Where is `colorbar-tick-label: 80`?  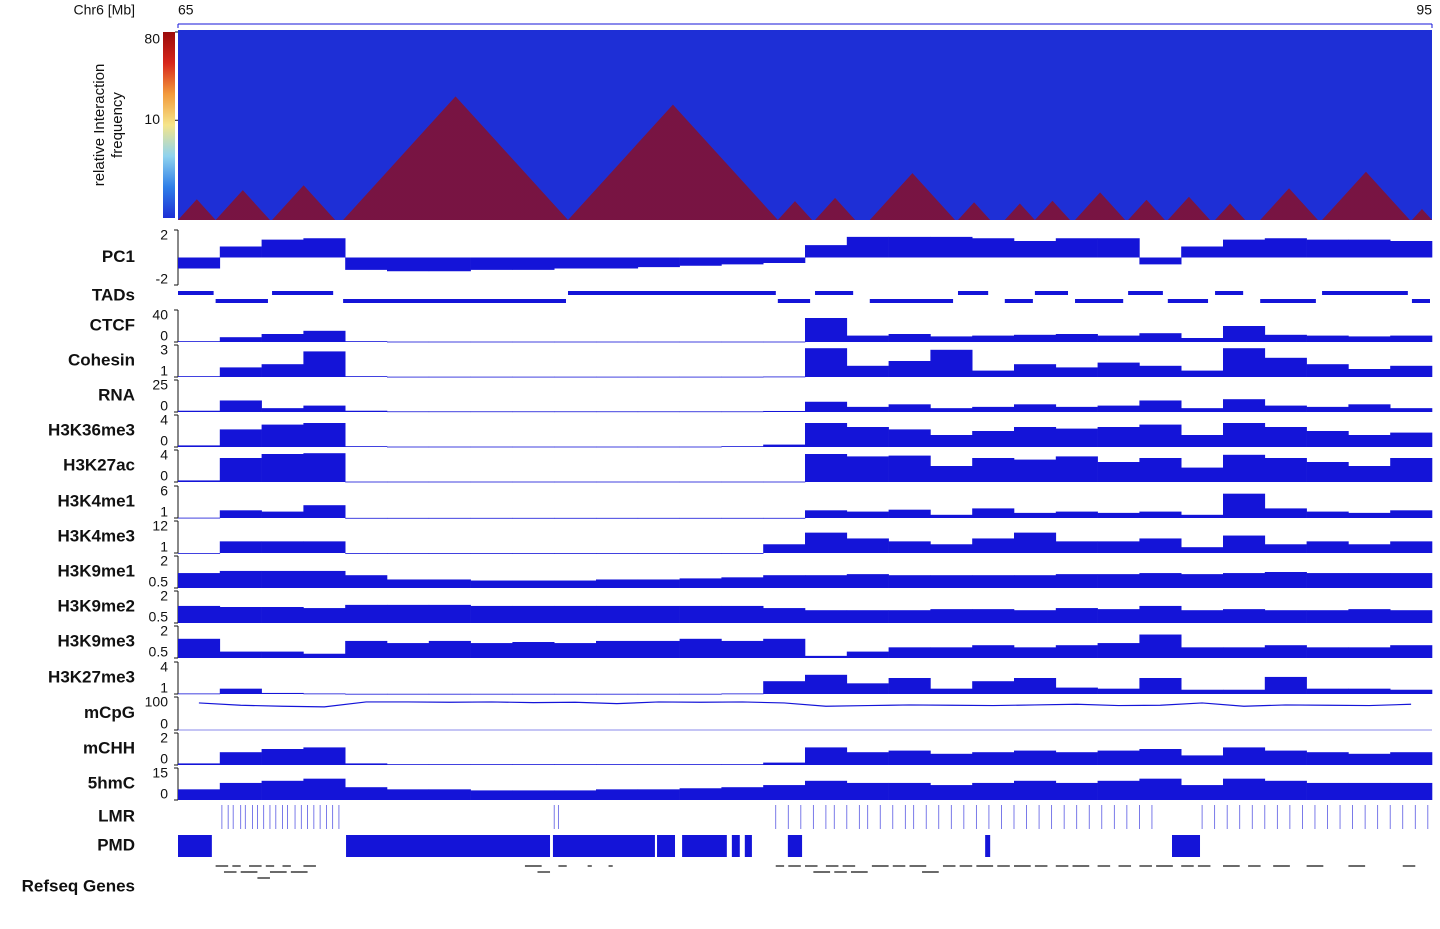 colorbar-tick-label: 80 is located at coordinates (152, 39).